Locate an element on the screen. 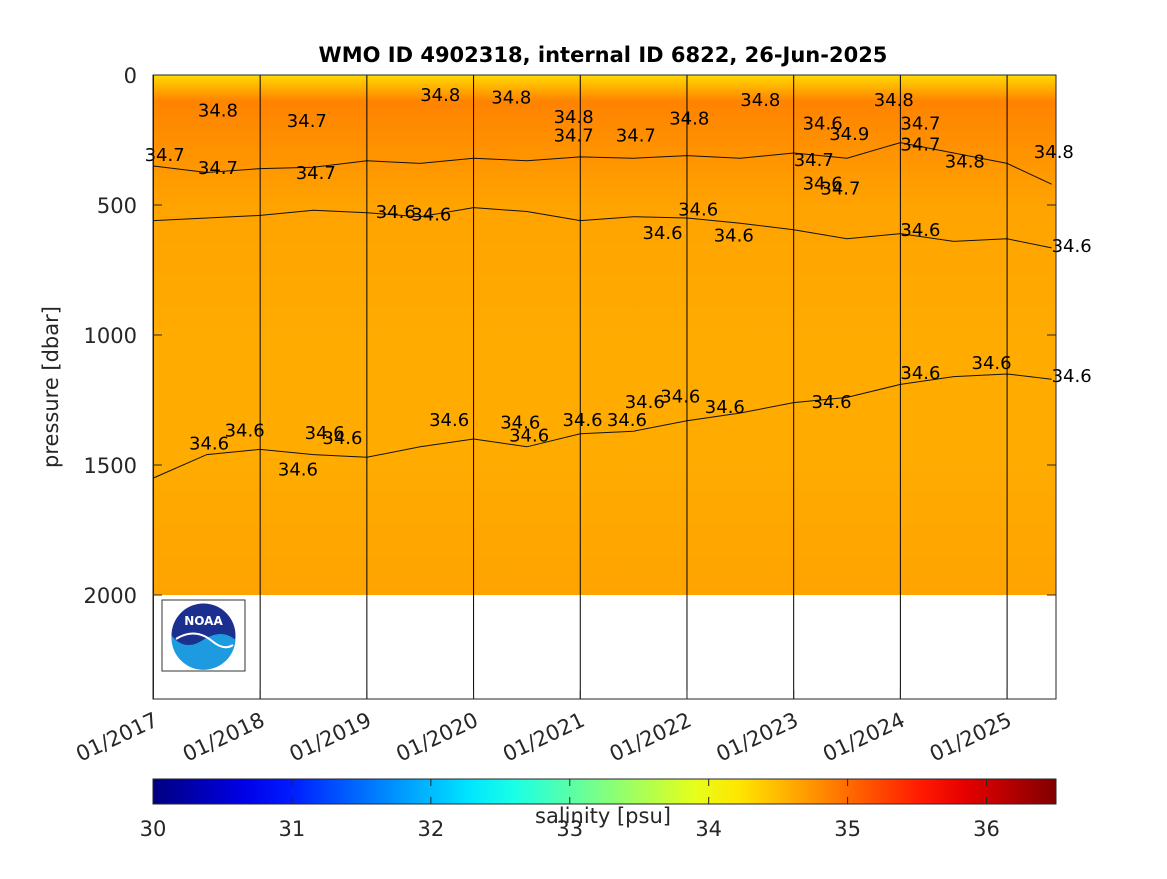 The width and height of the screenshot is (1167, 879). x-tick-label: 01/2023 is located at coordinates (757, 737).